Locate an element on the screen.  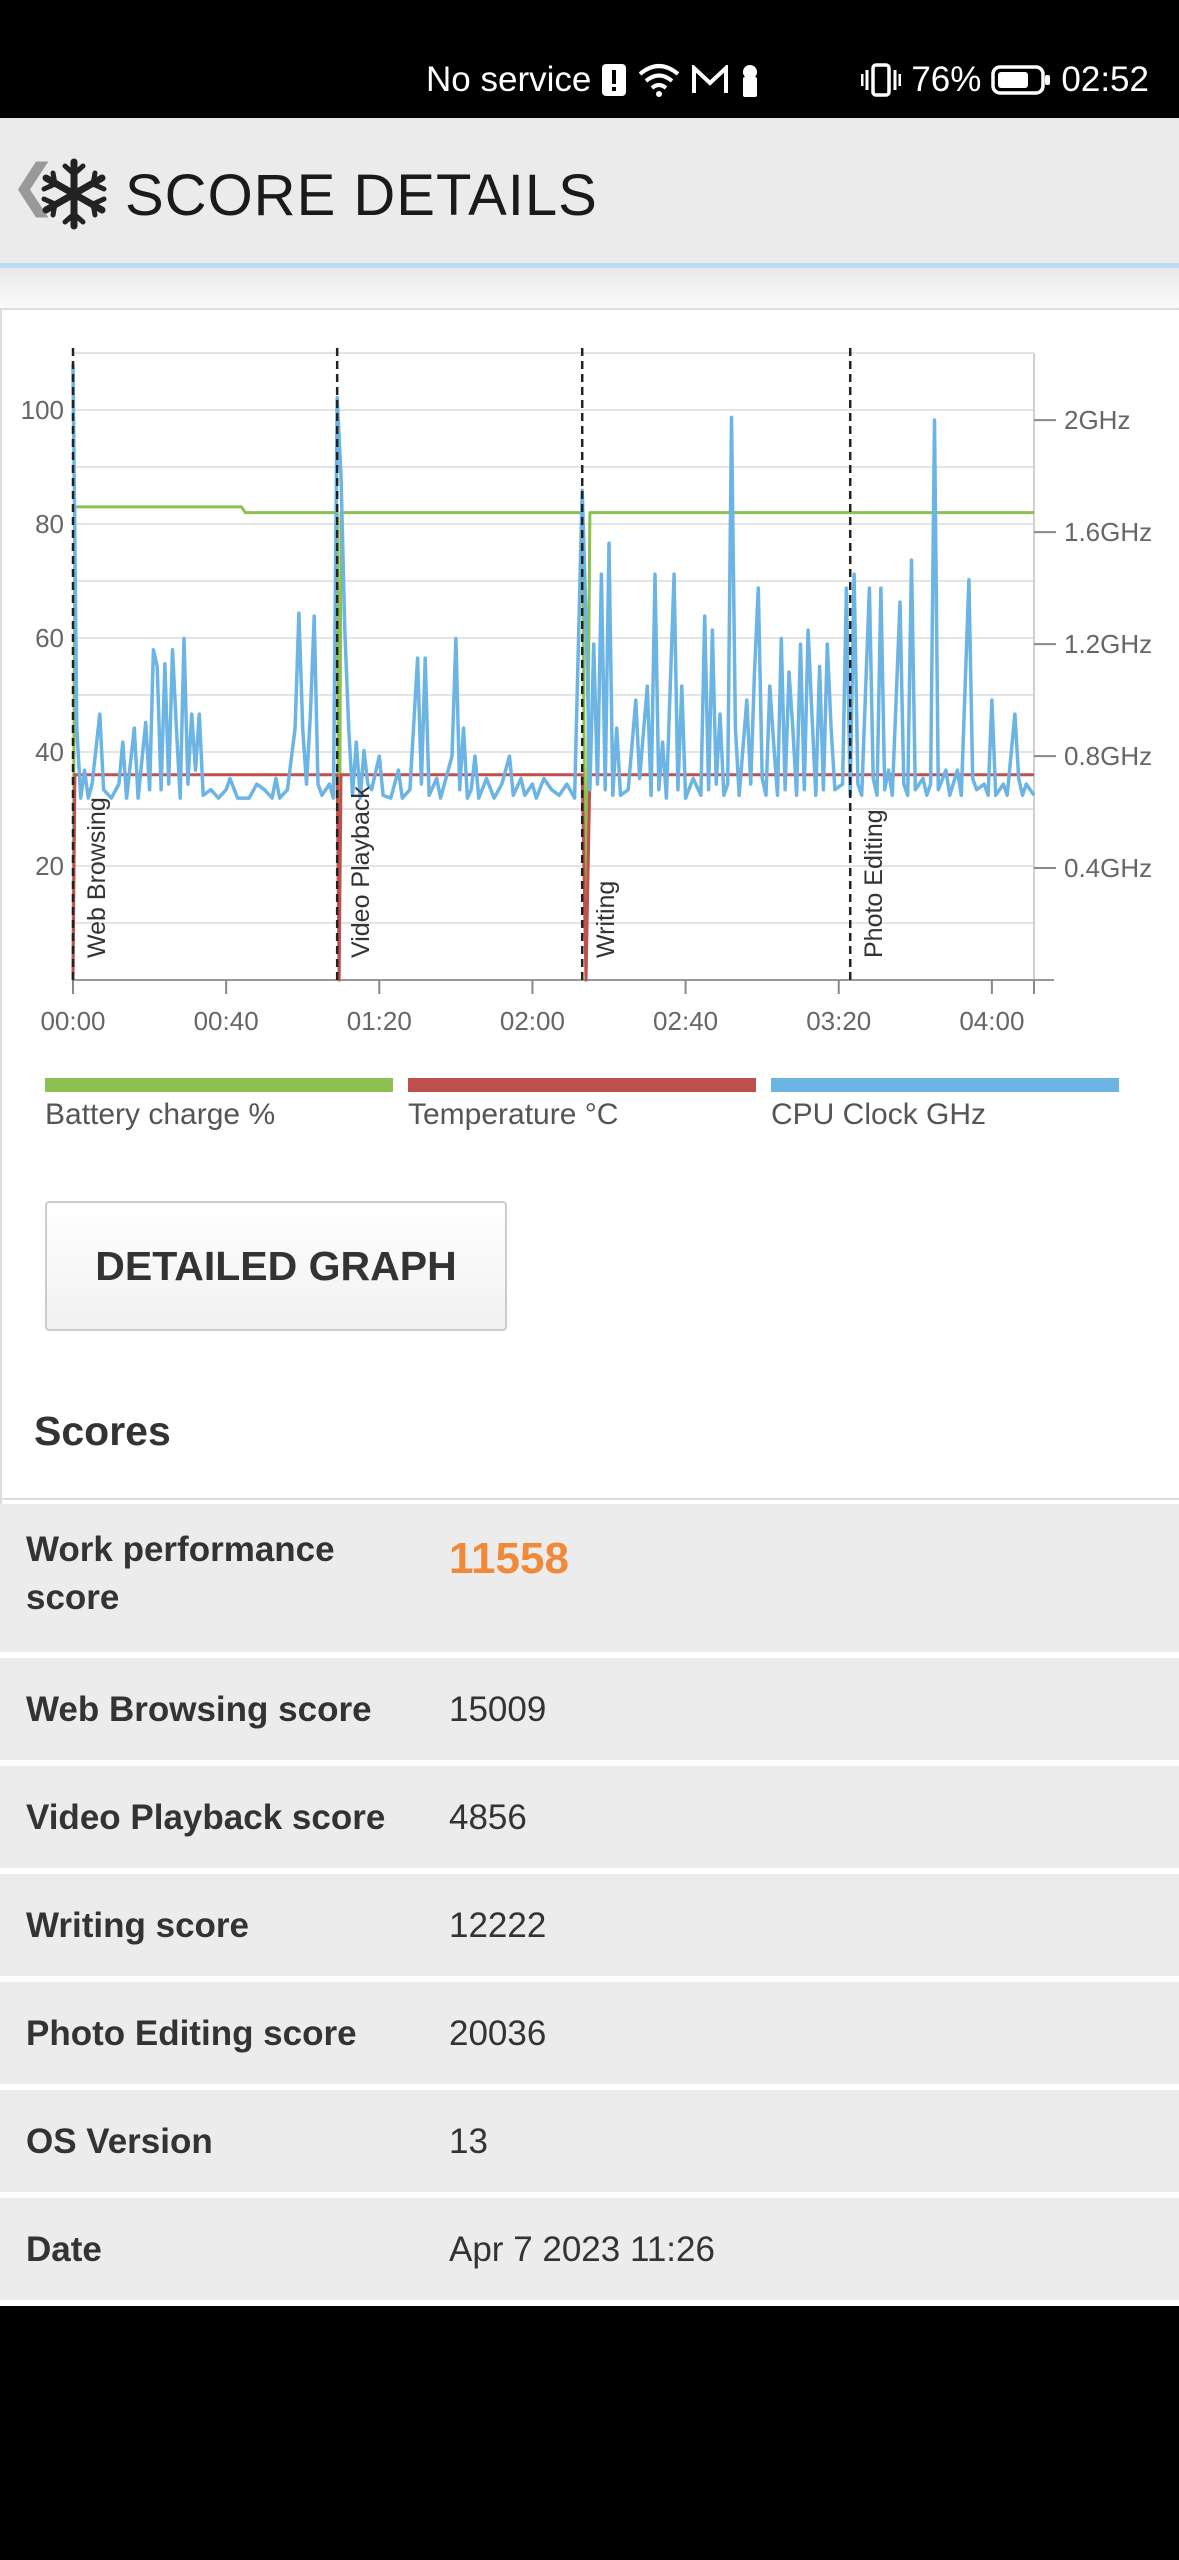
legend-temperature: Temperature °C is located at coordinates (582, 1108).